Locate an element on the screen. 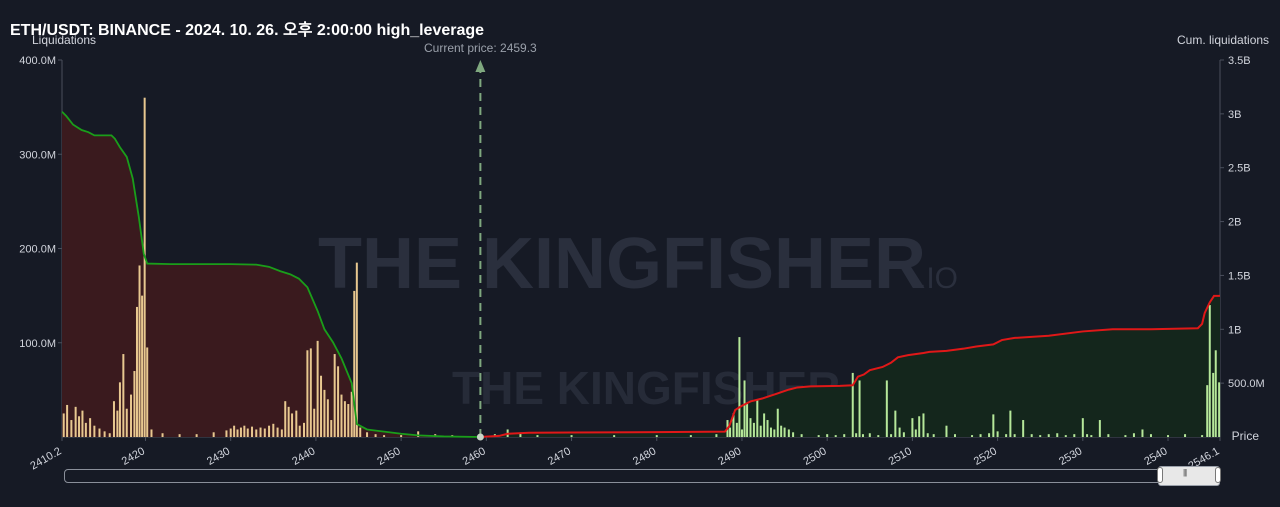 Image resolution: width=1280 pixels, height=507 pixels. scrollbar-right-handle is located at coordinates (1218, 475).